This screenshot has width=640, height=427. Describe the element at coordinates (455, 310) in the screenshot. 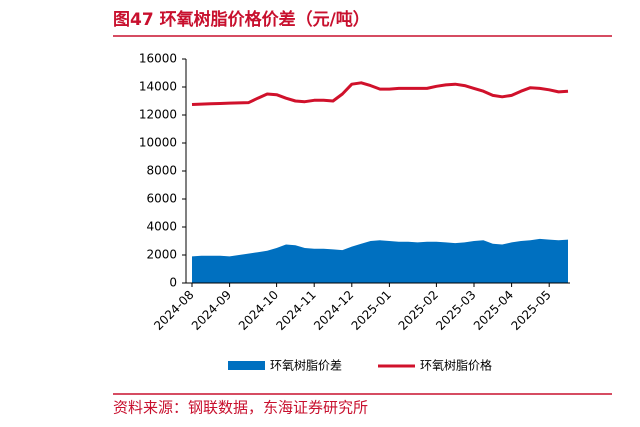

I see `x-tick-label: 2025-03` at that location.